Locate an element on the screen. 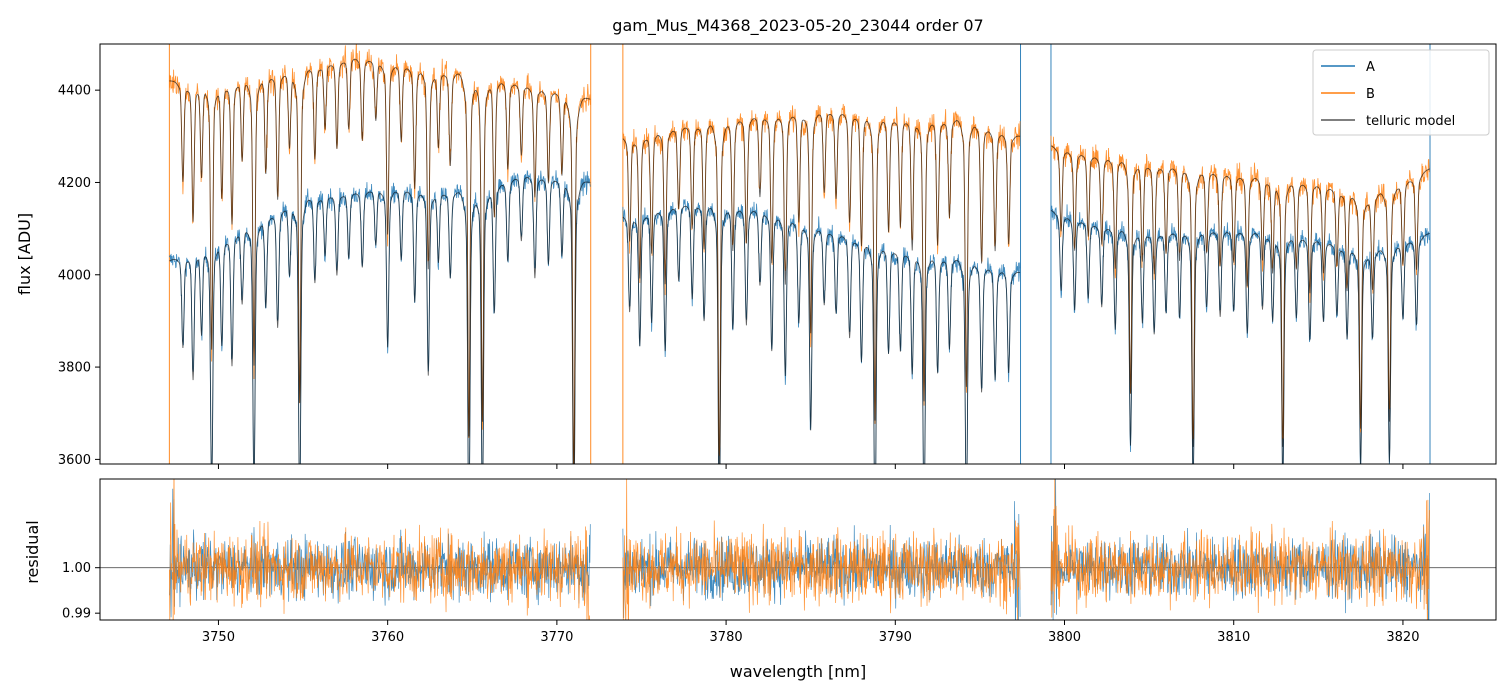 The image size is (1510, 696). legend: A B telluric model is located at coordinates (1401, 92).